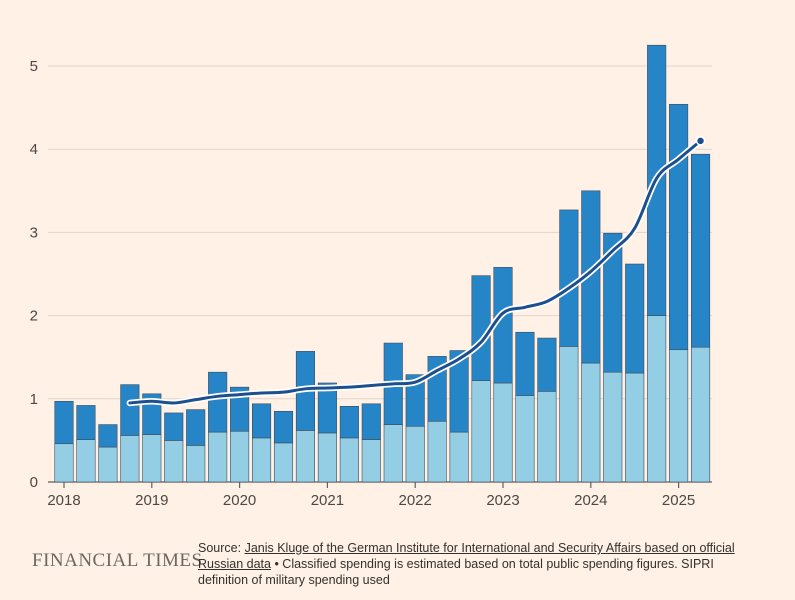  I want to click on x-tick-label: 2018, so click(63, 500).